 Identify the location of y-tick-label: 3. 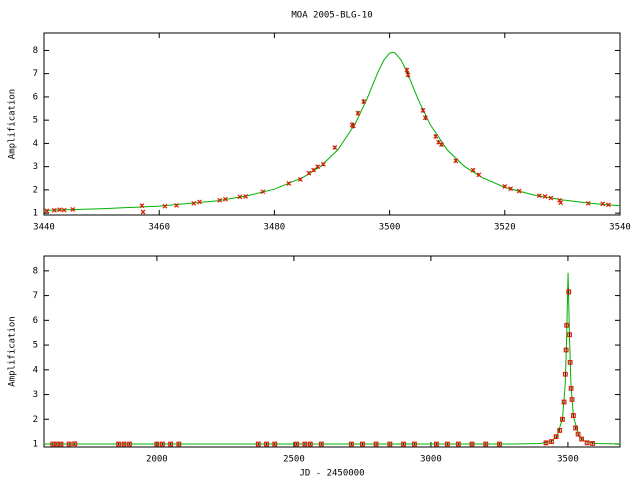
(35, 167).